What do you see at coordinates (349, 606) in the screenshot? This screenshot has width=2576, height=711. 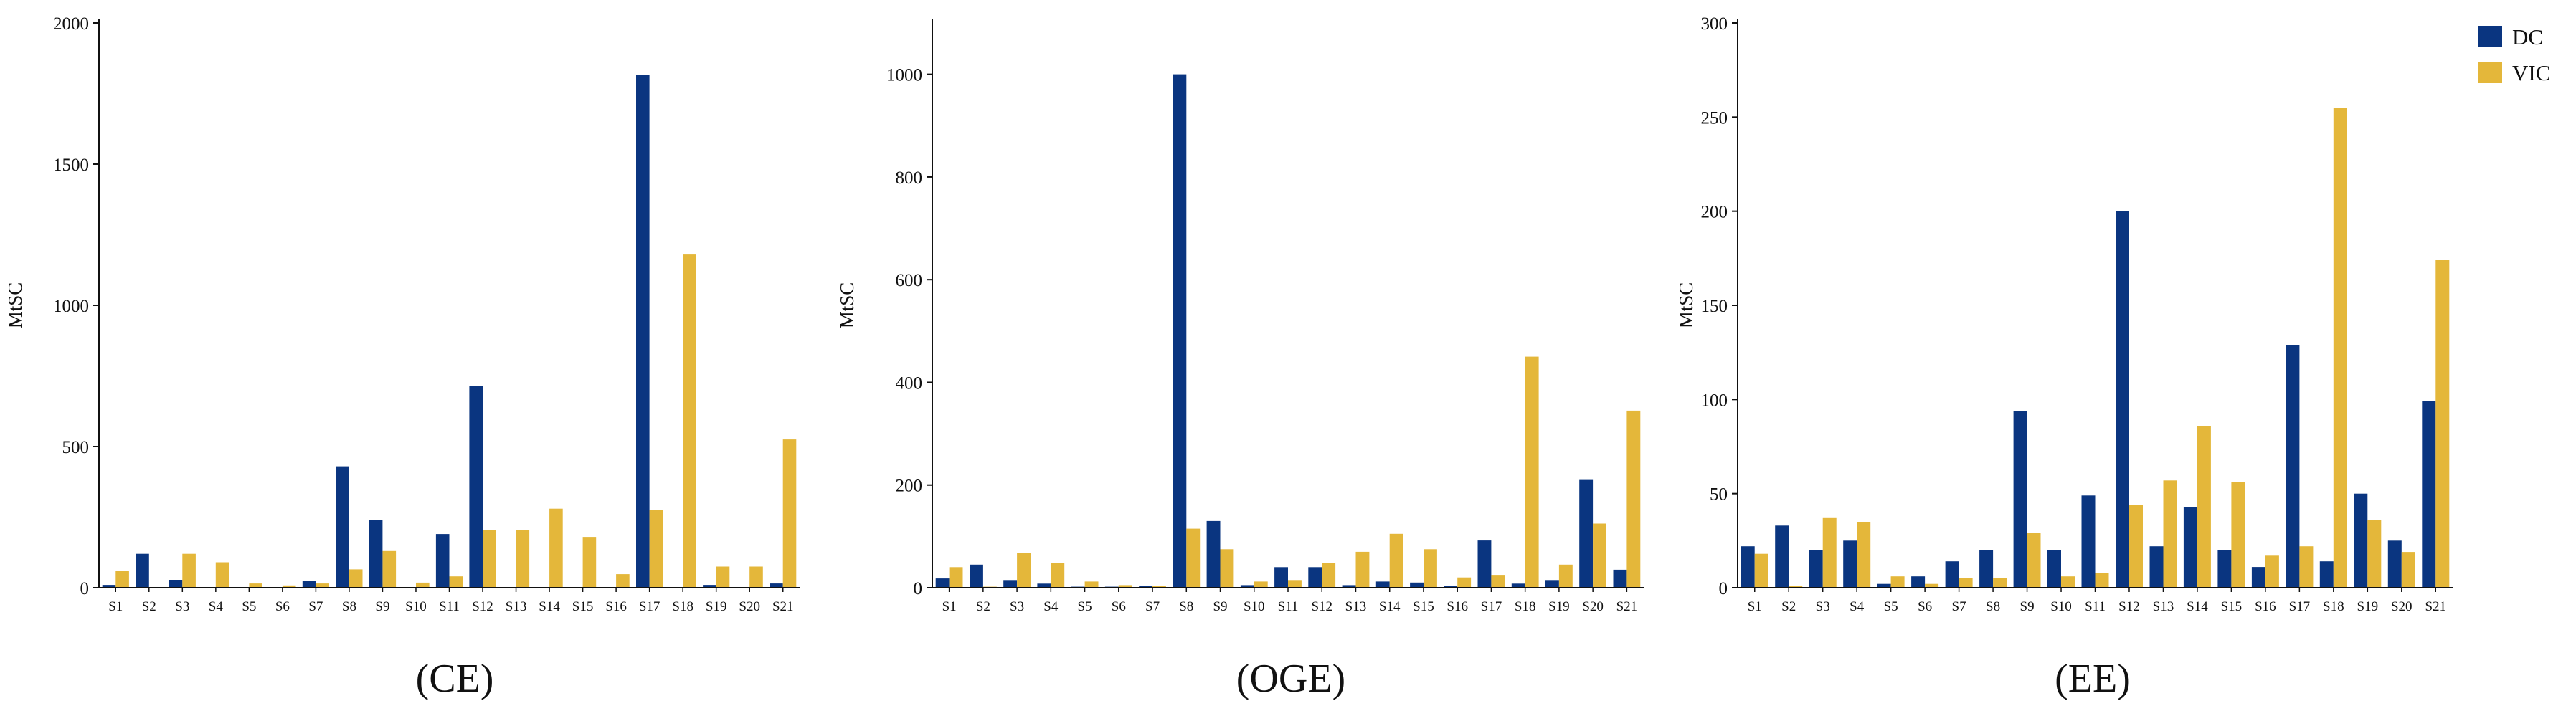 I see `x-tick-label: S8` at bounding box center [349, 606].